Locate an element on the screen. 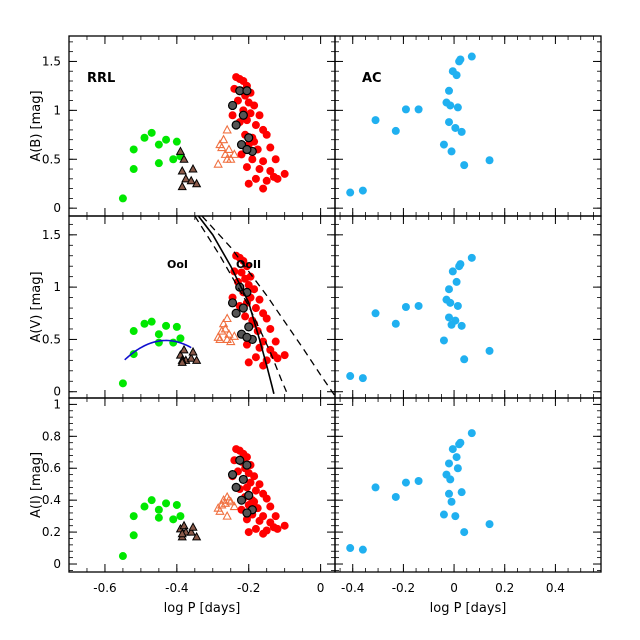 The width and height of the screenshot is (640, 640). ooii-curve is located at coordinates (268, 306).